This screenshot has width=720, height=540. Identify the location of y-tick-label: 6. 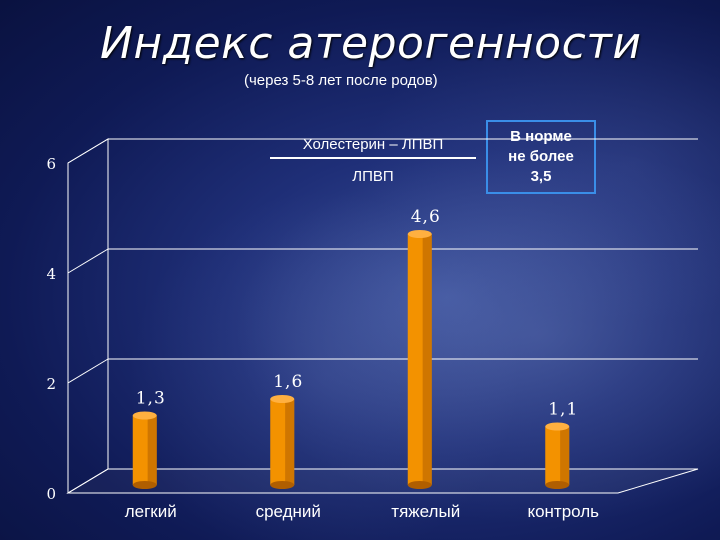
(51, 164).